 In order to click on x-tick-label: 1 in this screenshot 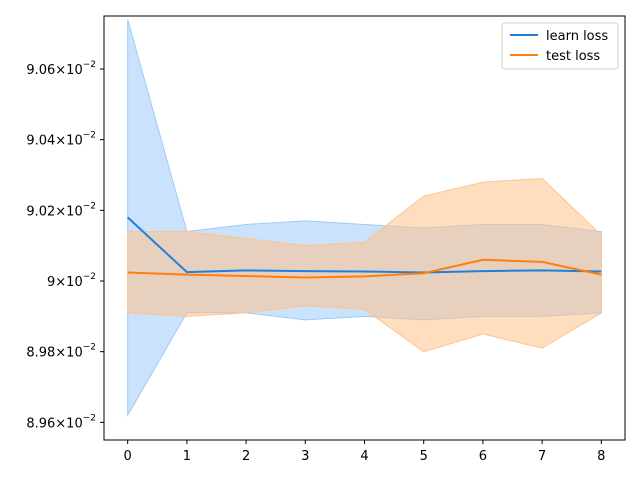, I will do `click(187, 456)`.